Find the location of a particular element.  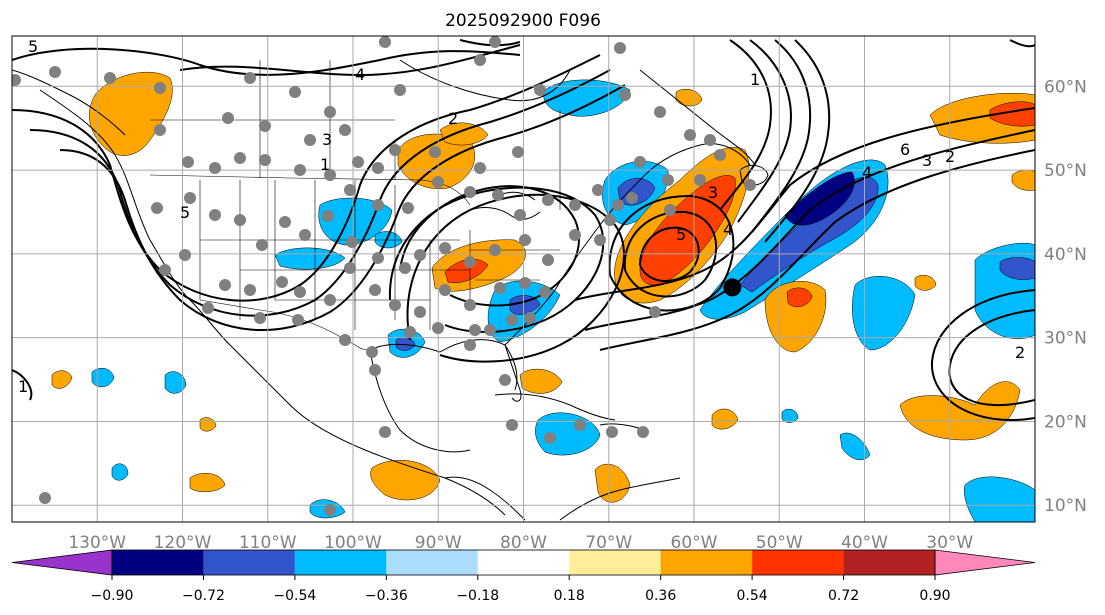

colorbar-frame is located at coordinates (523, 562).